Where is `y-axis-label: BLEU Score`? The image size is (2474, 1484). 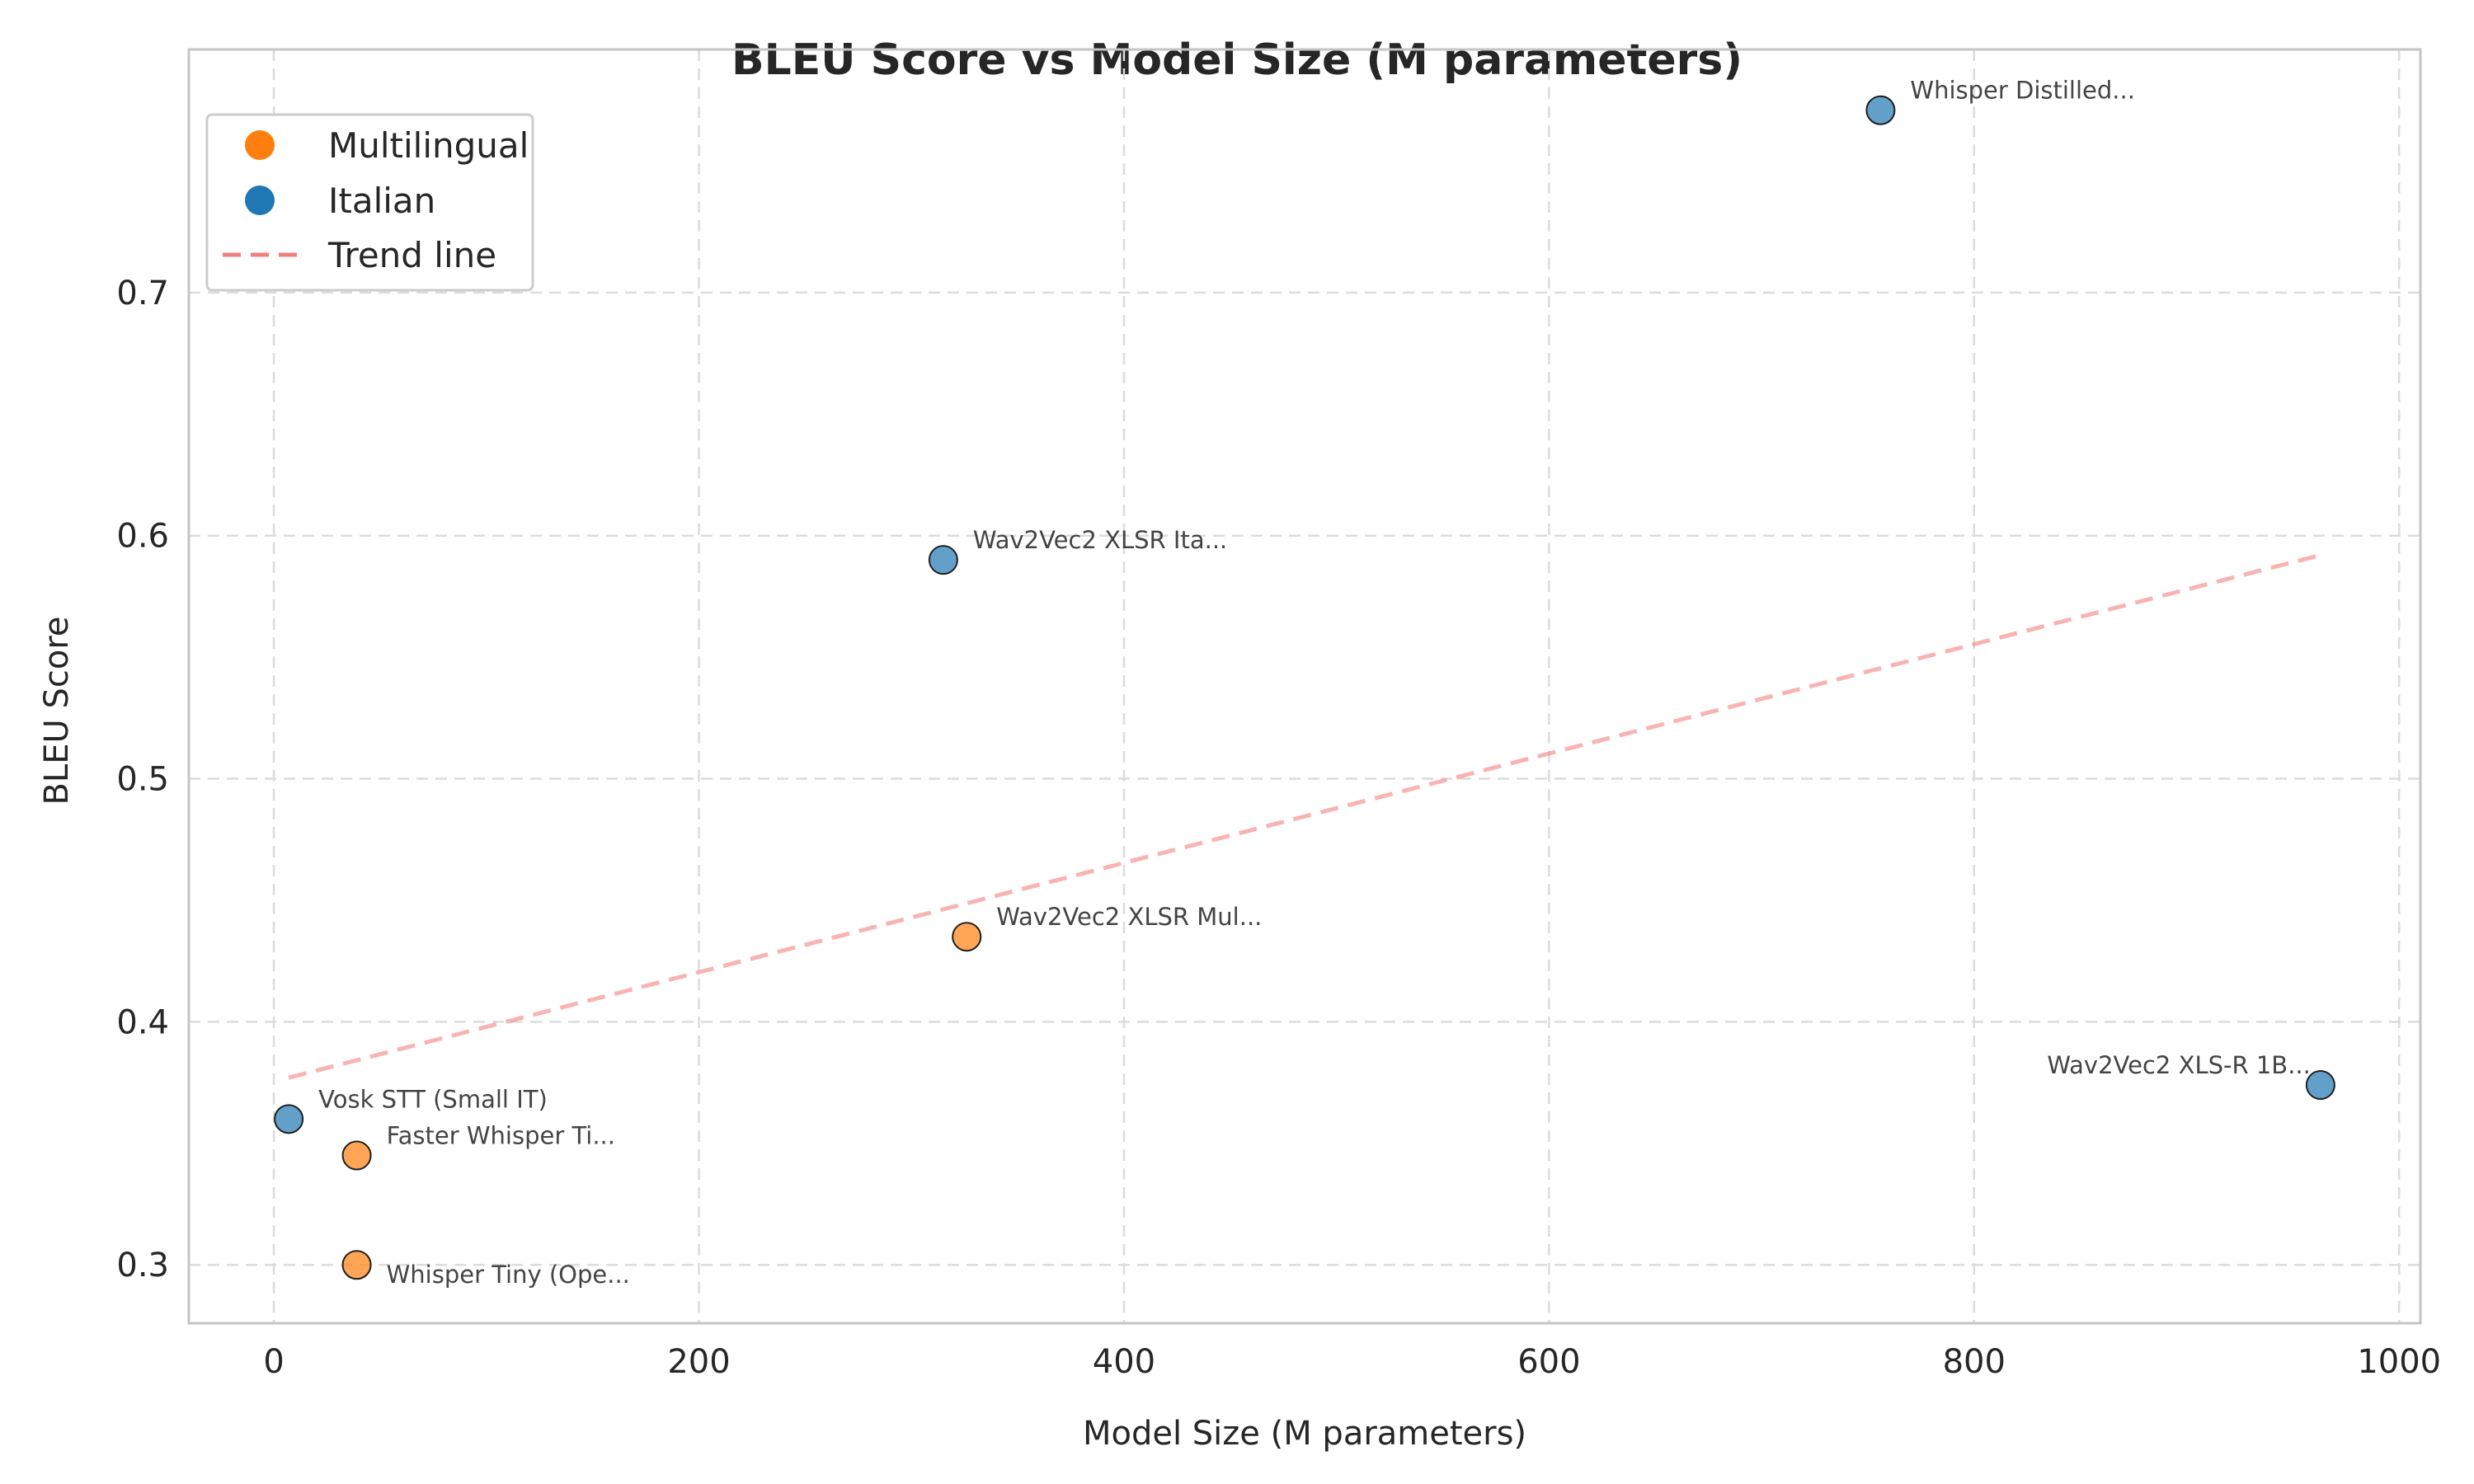
y-axis-label: BLEU Score is located at coordinates (57, 710).